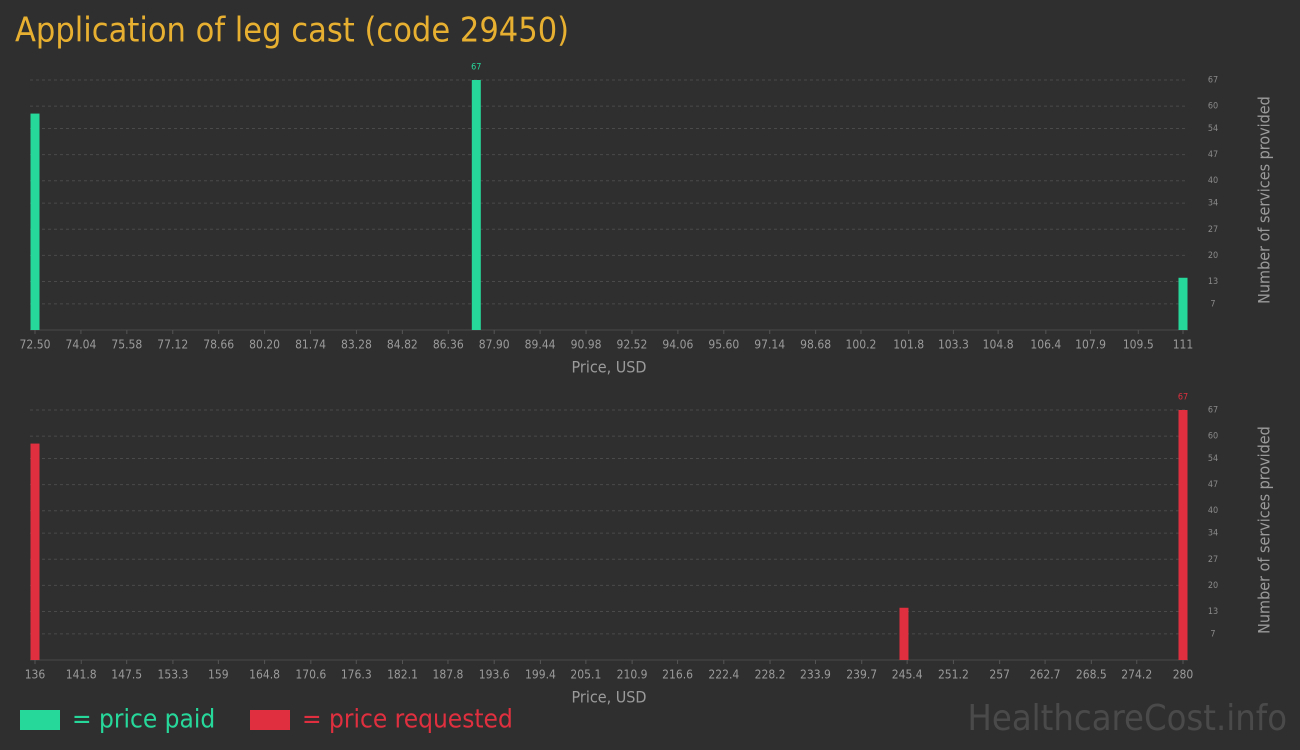  I want to click on x-tick-label: 159, so click(218, 675).